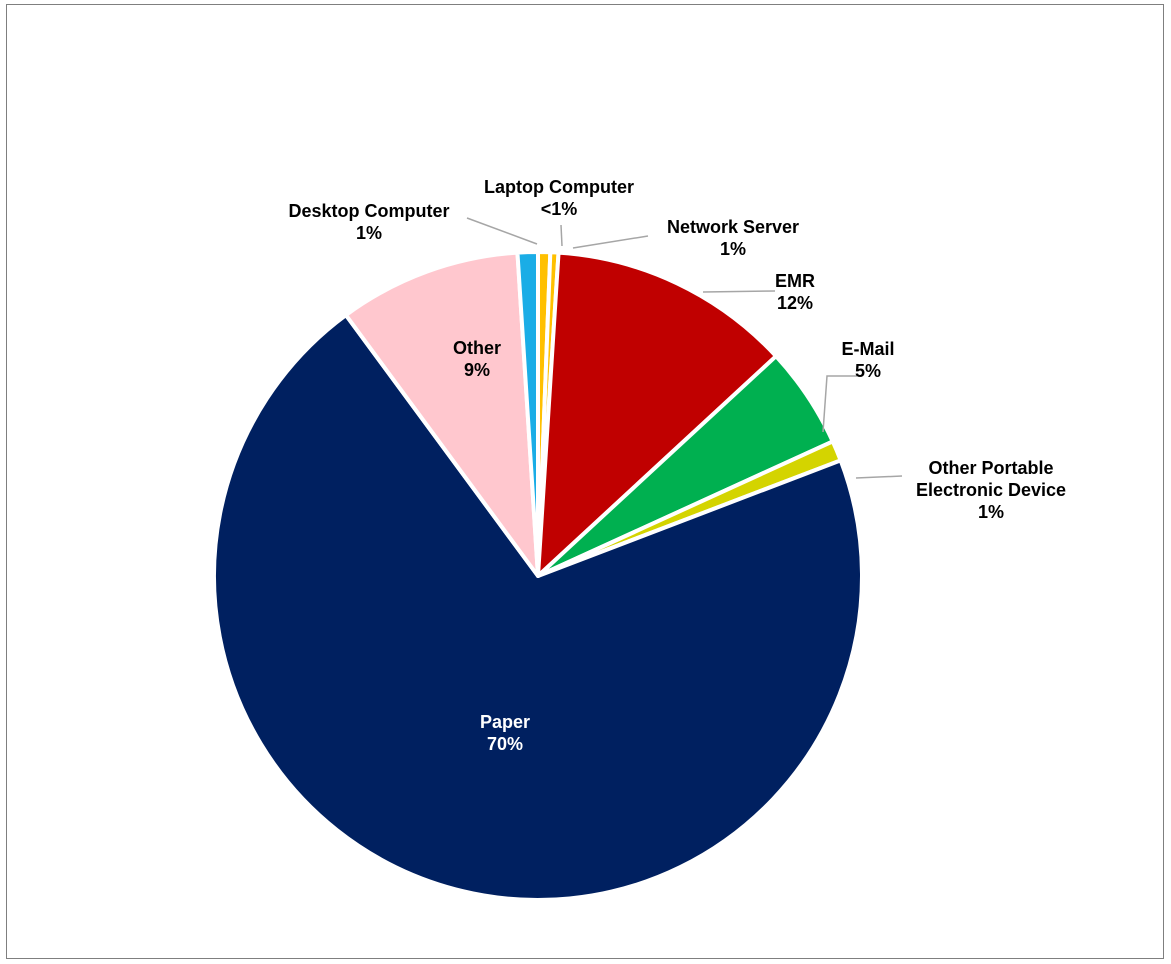  Describe the element at coordinates (527, 414) in the screenshot. I see `pie-slice-desktop-computer` at that location.